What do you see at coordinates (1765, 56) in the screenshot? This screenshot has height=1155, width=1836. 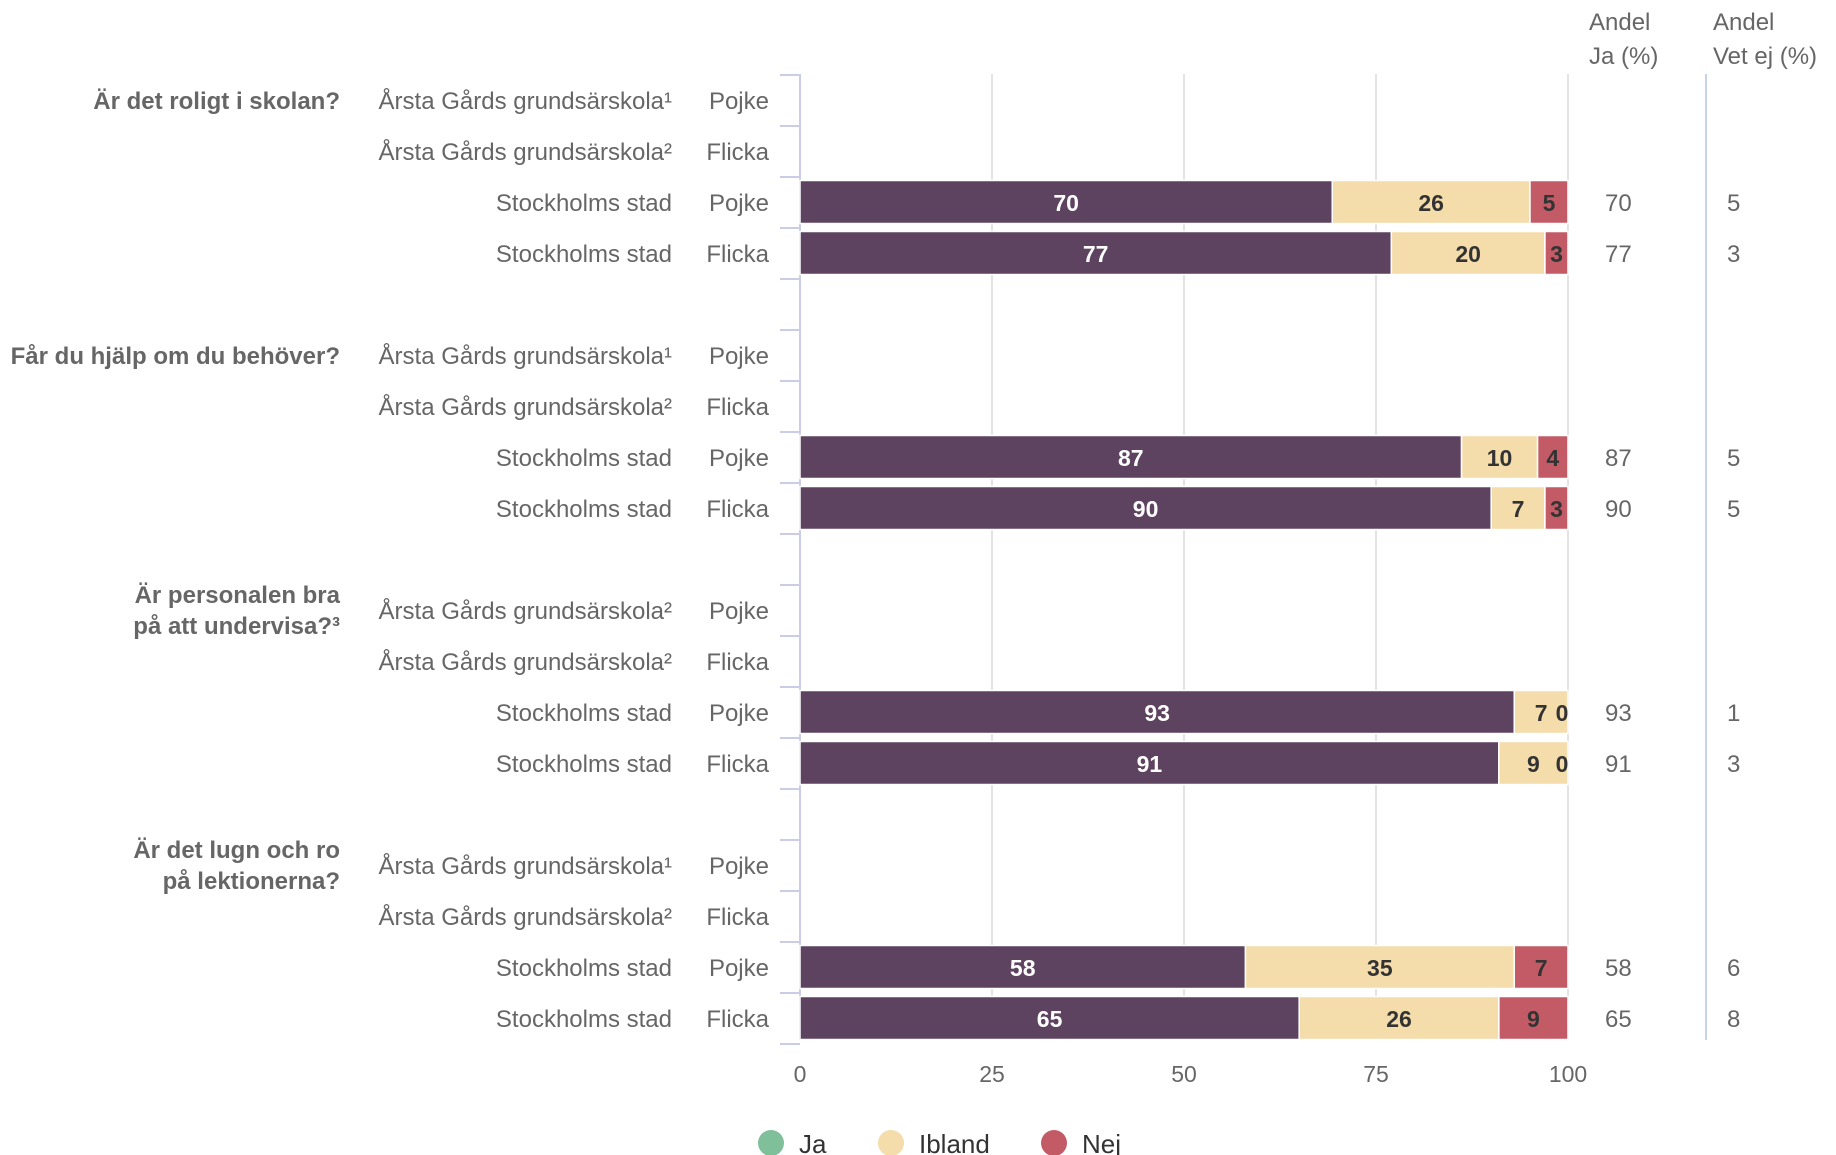 I see `side-column-header: Vet ej (%)` at bounding box center [1765, 56].